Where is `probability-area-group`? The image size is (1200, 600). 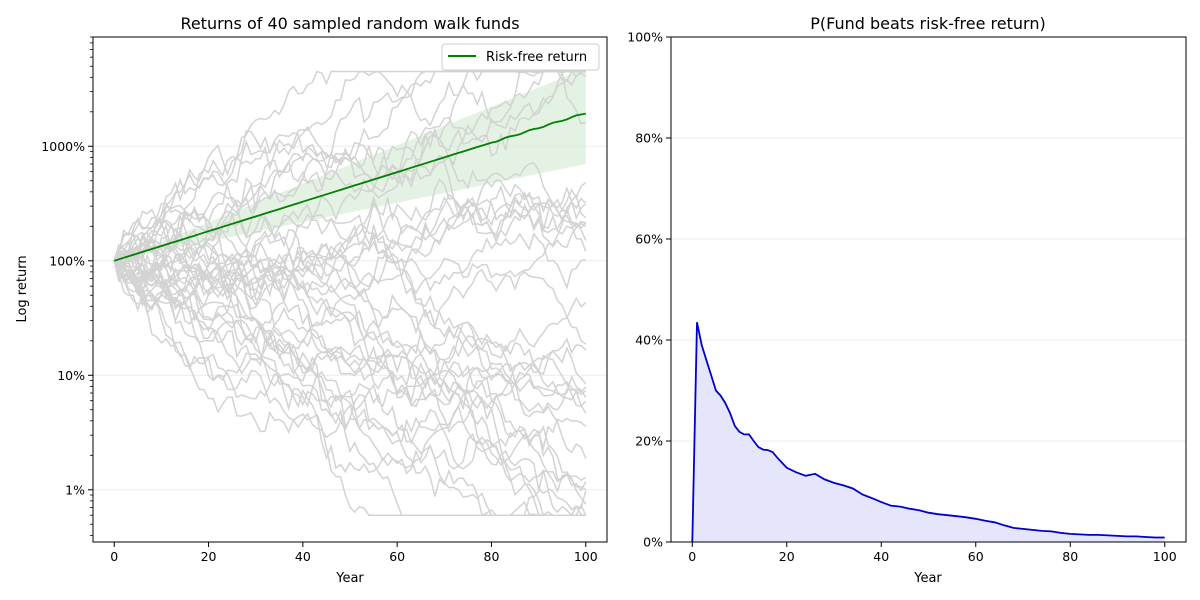 probability-area-group is located at coordinates (928, 432).